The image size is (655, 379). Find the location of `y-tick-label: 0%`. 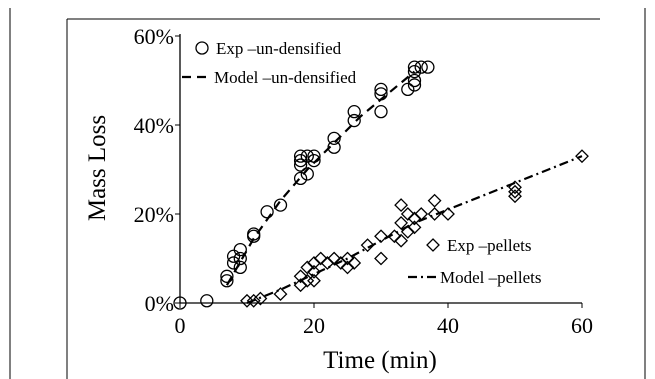

y-tick-label: 0% is located at coordinates (159, 303).